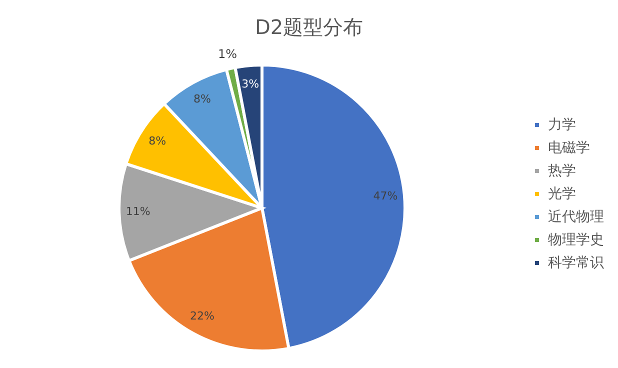 This screenshot has height=368, width=618. What do you see at coordinates (138, 211) in the screenshot?
I see `data-label: 11%` at bounding box center [138, 211].